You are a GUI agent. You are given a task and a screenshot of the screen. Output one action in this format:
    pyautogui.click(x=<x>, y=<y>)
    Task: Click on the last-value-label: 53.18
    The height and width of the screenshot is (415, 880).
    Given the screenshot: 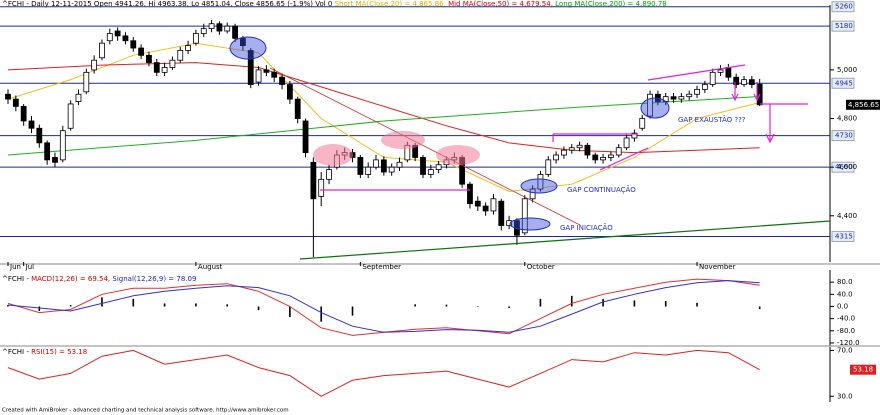 What is the action you would take?
    pyautogui.click(x=863, y=370)
    